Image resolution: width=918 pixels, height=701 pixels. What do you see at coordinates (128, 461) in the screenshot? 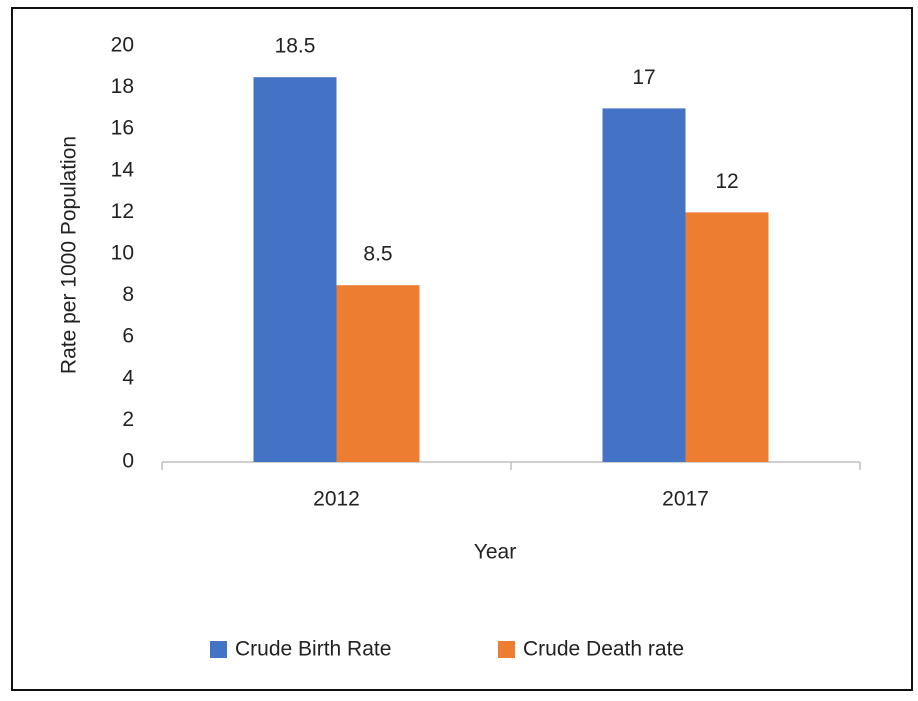
I see `y-tick-label: 0` at bounding box center [128, 461].